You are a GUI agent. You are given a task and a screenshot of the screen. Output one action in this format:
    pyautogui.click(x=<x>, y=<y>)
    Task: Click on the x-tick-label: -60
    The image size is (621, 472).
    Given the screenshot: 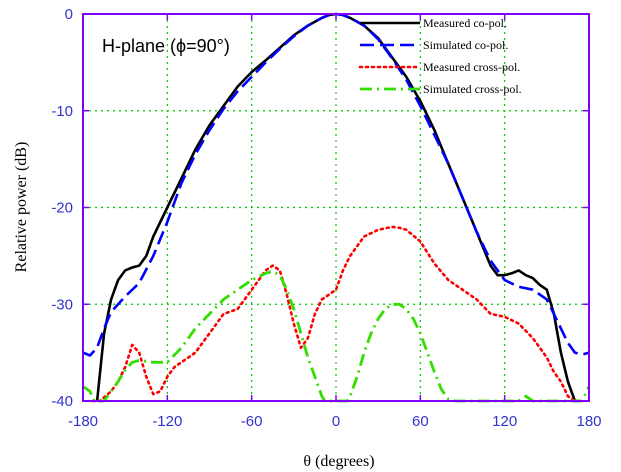 What is the action you would take?
    pyautogui.click(x=252, y=421)
    